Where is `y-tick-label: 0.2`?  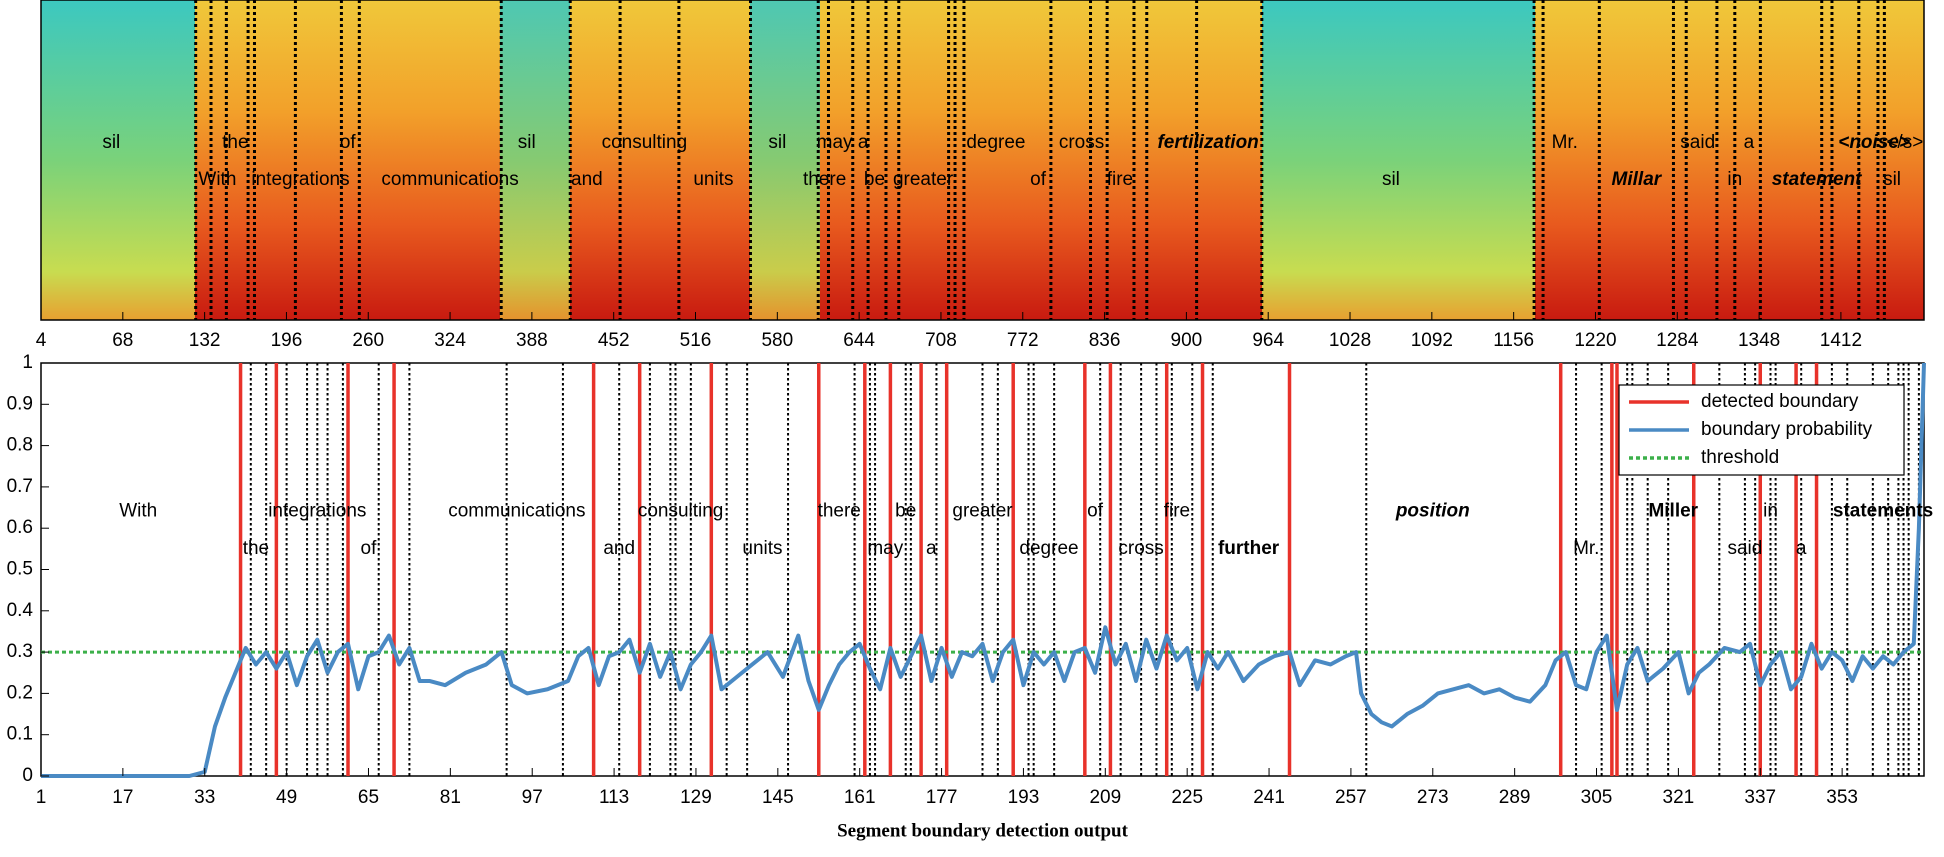 y-tick-label: 0.2 is located at coordinates (20, 692).